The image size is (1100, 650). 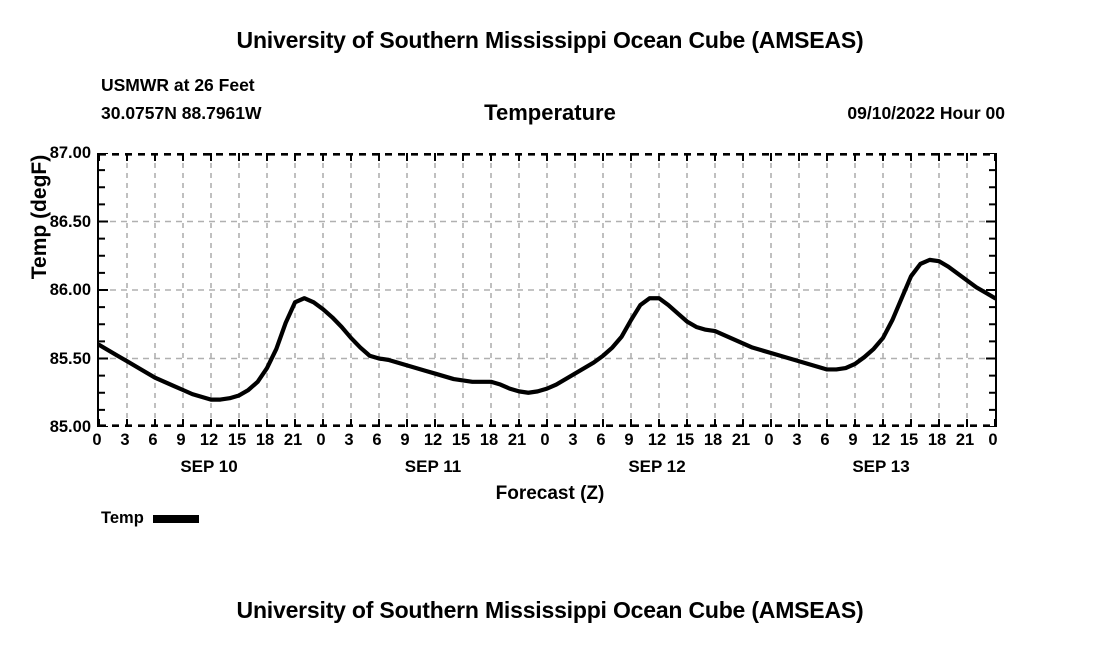 What do you see at coordinates (926, 113) in the screenshot?
I see `run-time-label: 09/10/2022 Hour 00` at bounding box center [926, 113].